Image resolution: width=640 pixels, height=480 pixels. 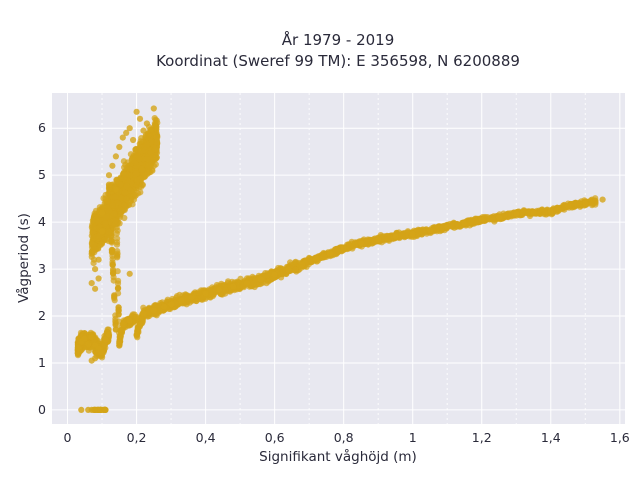 I want to click on x-tick-label: 1, so click(x=413, y=437).